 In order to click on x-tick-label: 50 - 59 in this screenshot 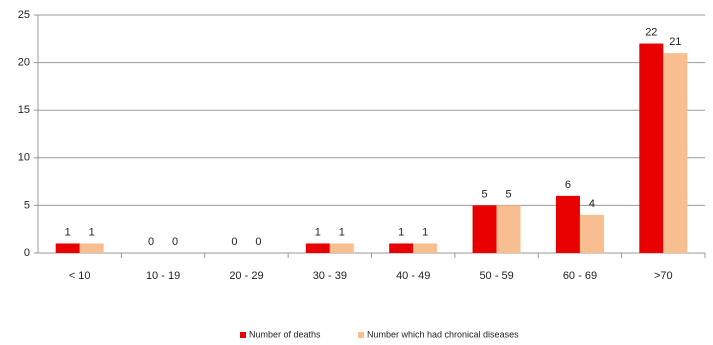, I will do `click(496, 276)`.